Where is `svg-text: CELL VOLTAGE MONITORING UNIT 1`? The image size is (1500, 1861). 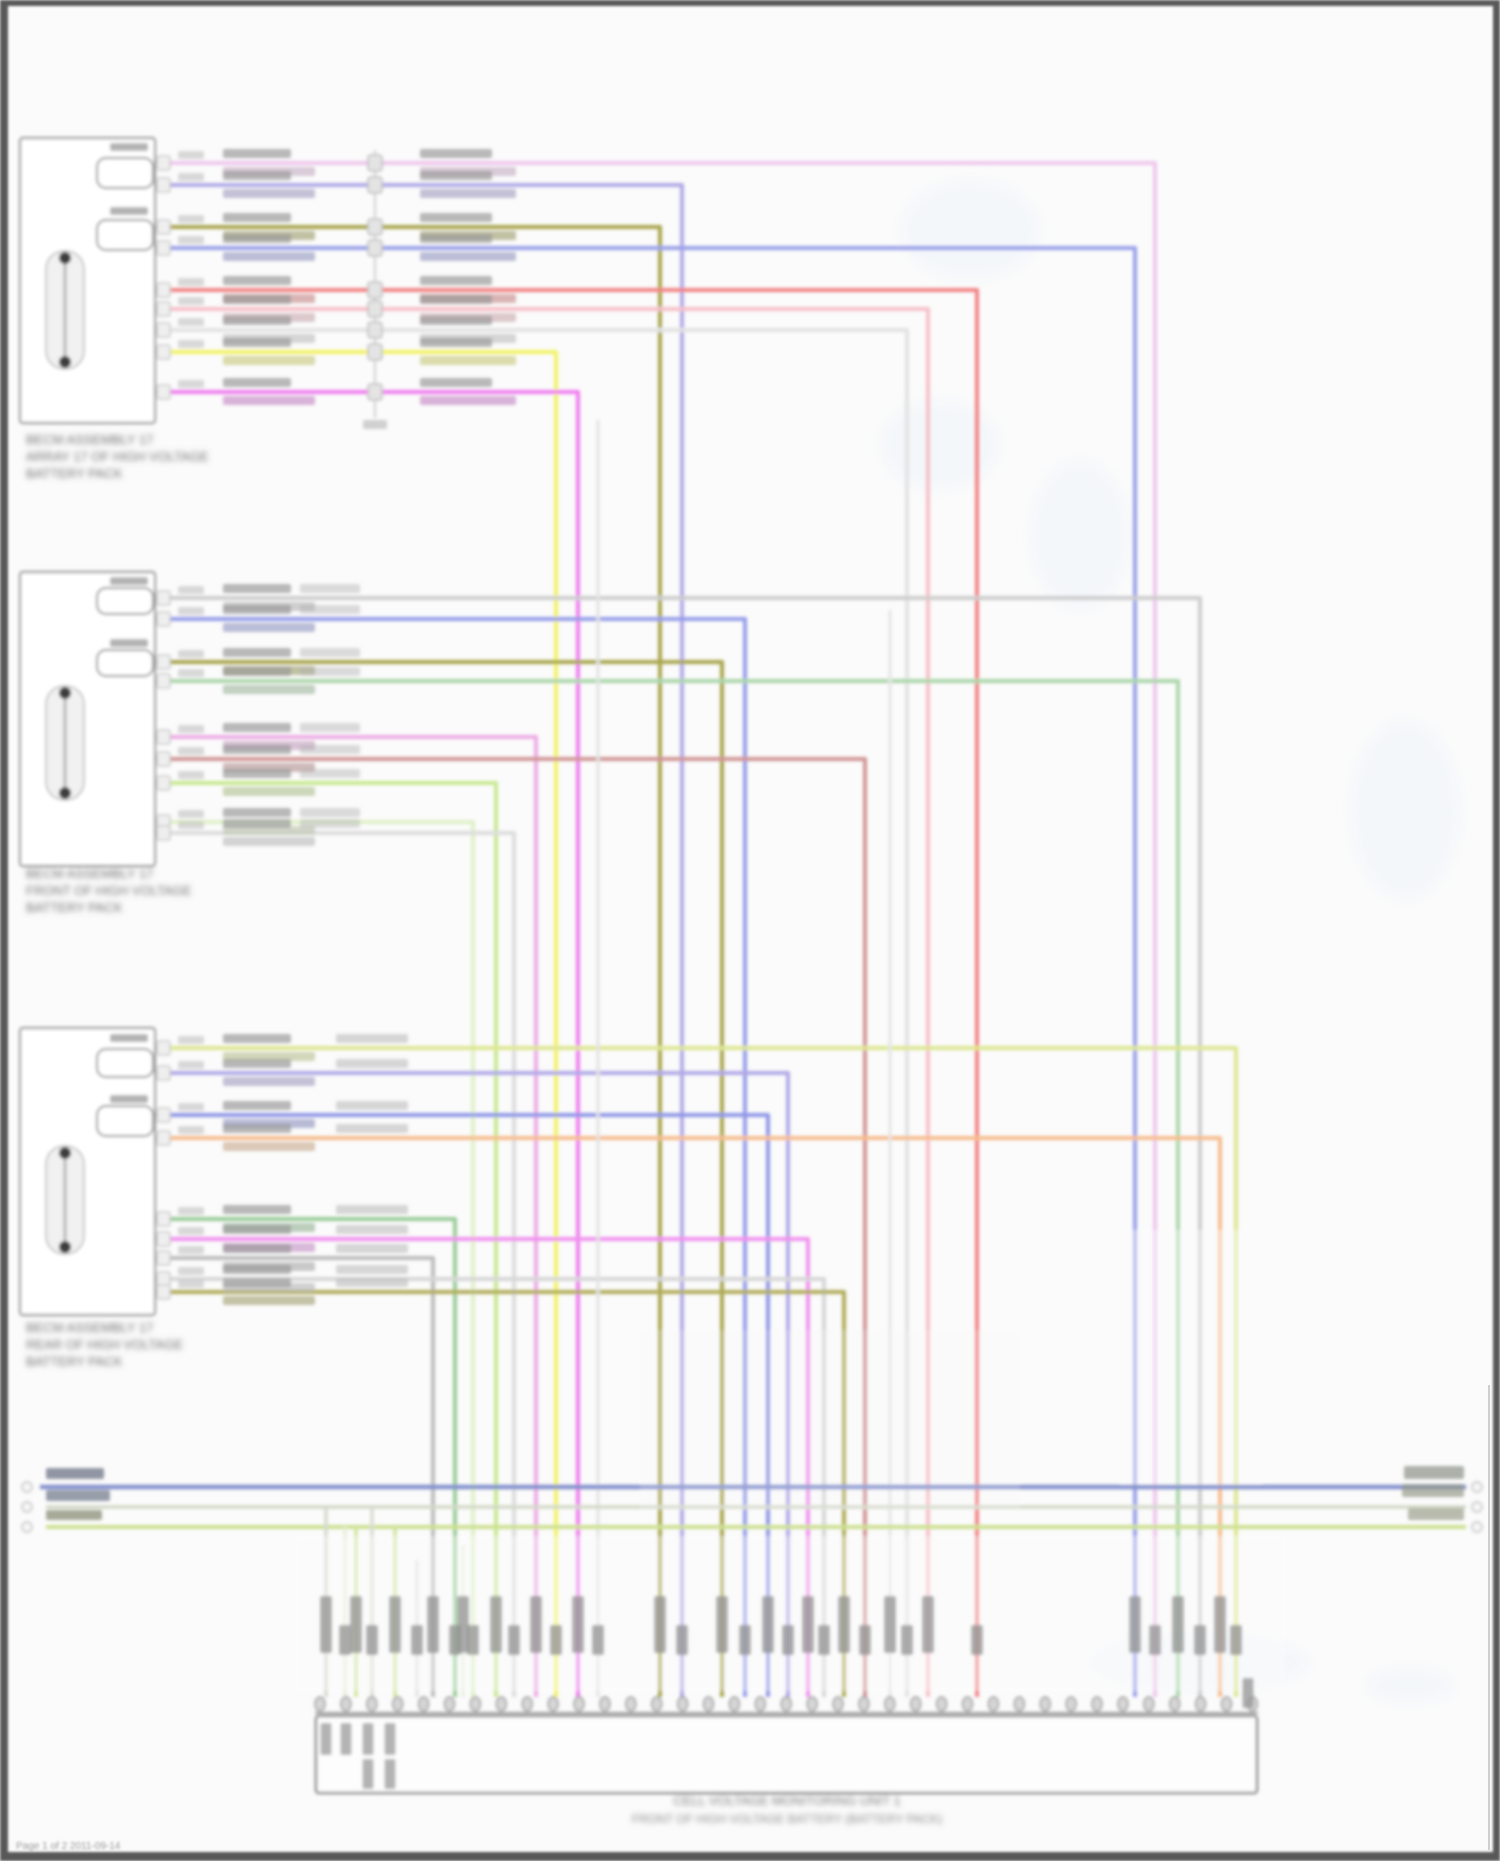
svg-text: CELL VOLTAGE MONITORING UNIT 1 is located at coordinates (787, 1800).